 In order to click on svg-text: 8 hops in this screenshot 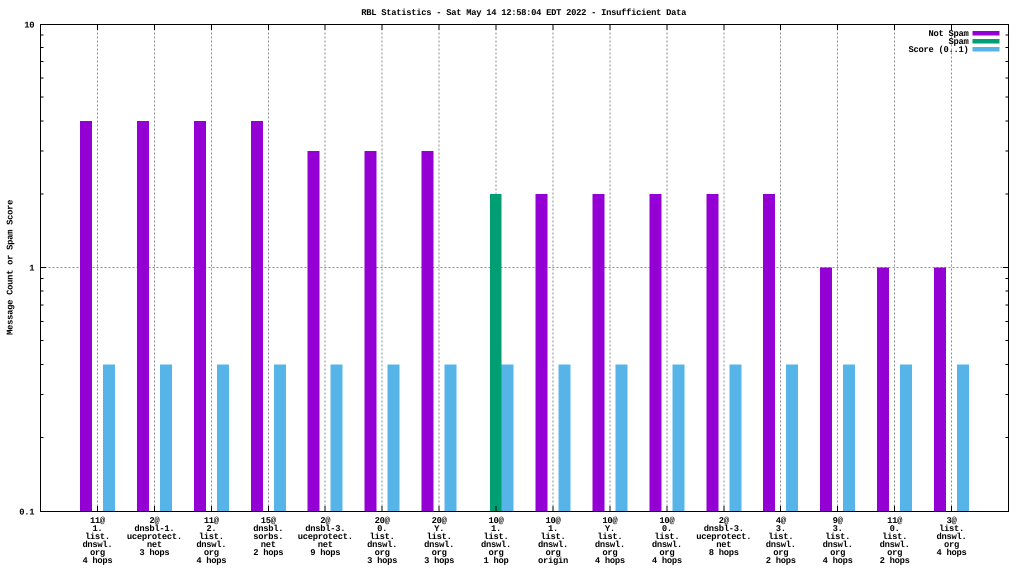, I will do `click(724, 553)`.